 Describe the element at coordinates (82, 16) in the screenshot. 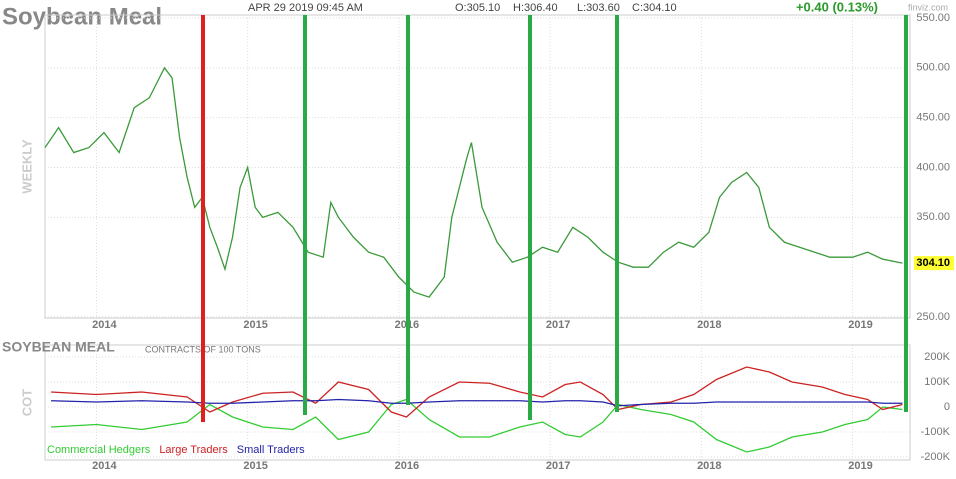

I see `chart-title: Soybean Meal` at that location.